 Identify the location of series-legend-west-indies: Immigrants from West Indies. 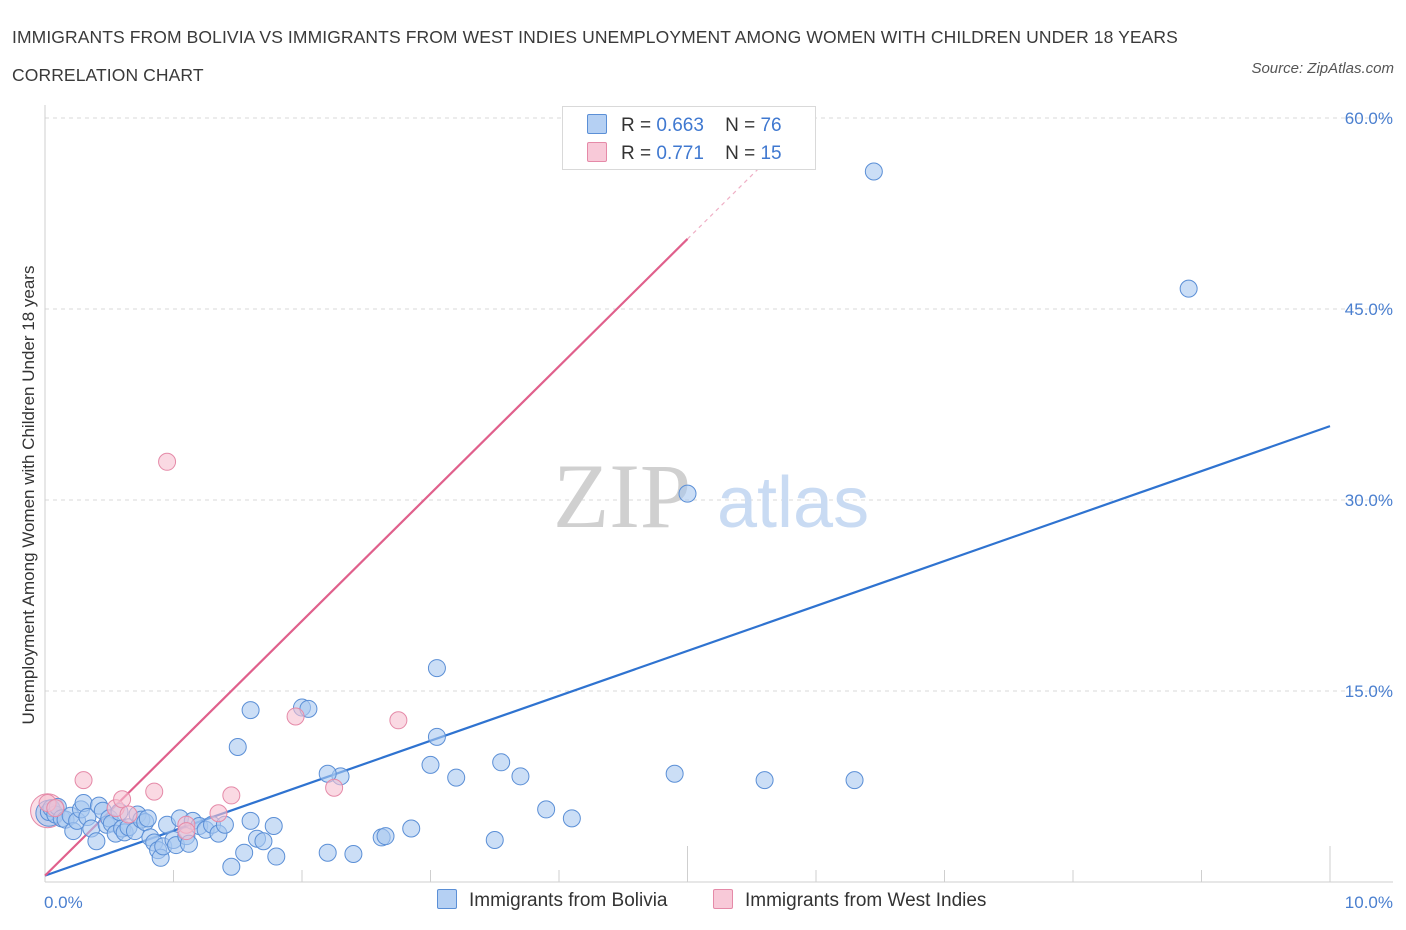
(849, 900).